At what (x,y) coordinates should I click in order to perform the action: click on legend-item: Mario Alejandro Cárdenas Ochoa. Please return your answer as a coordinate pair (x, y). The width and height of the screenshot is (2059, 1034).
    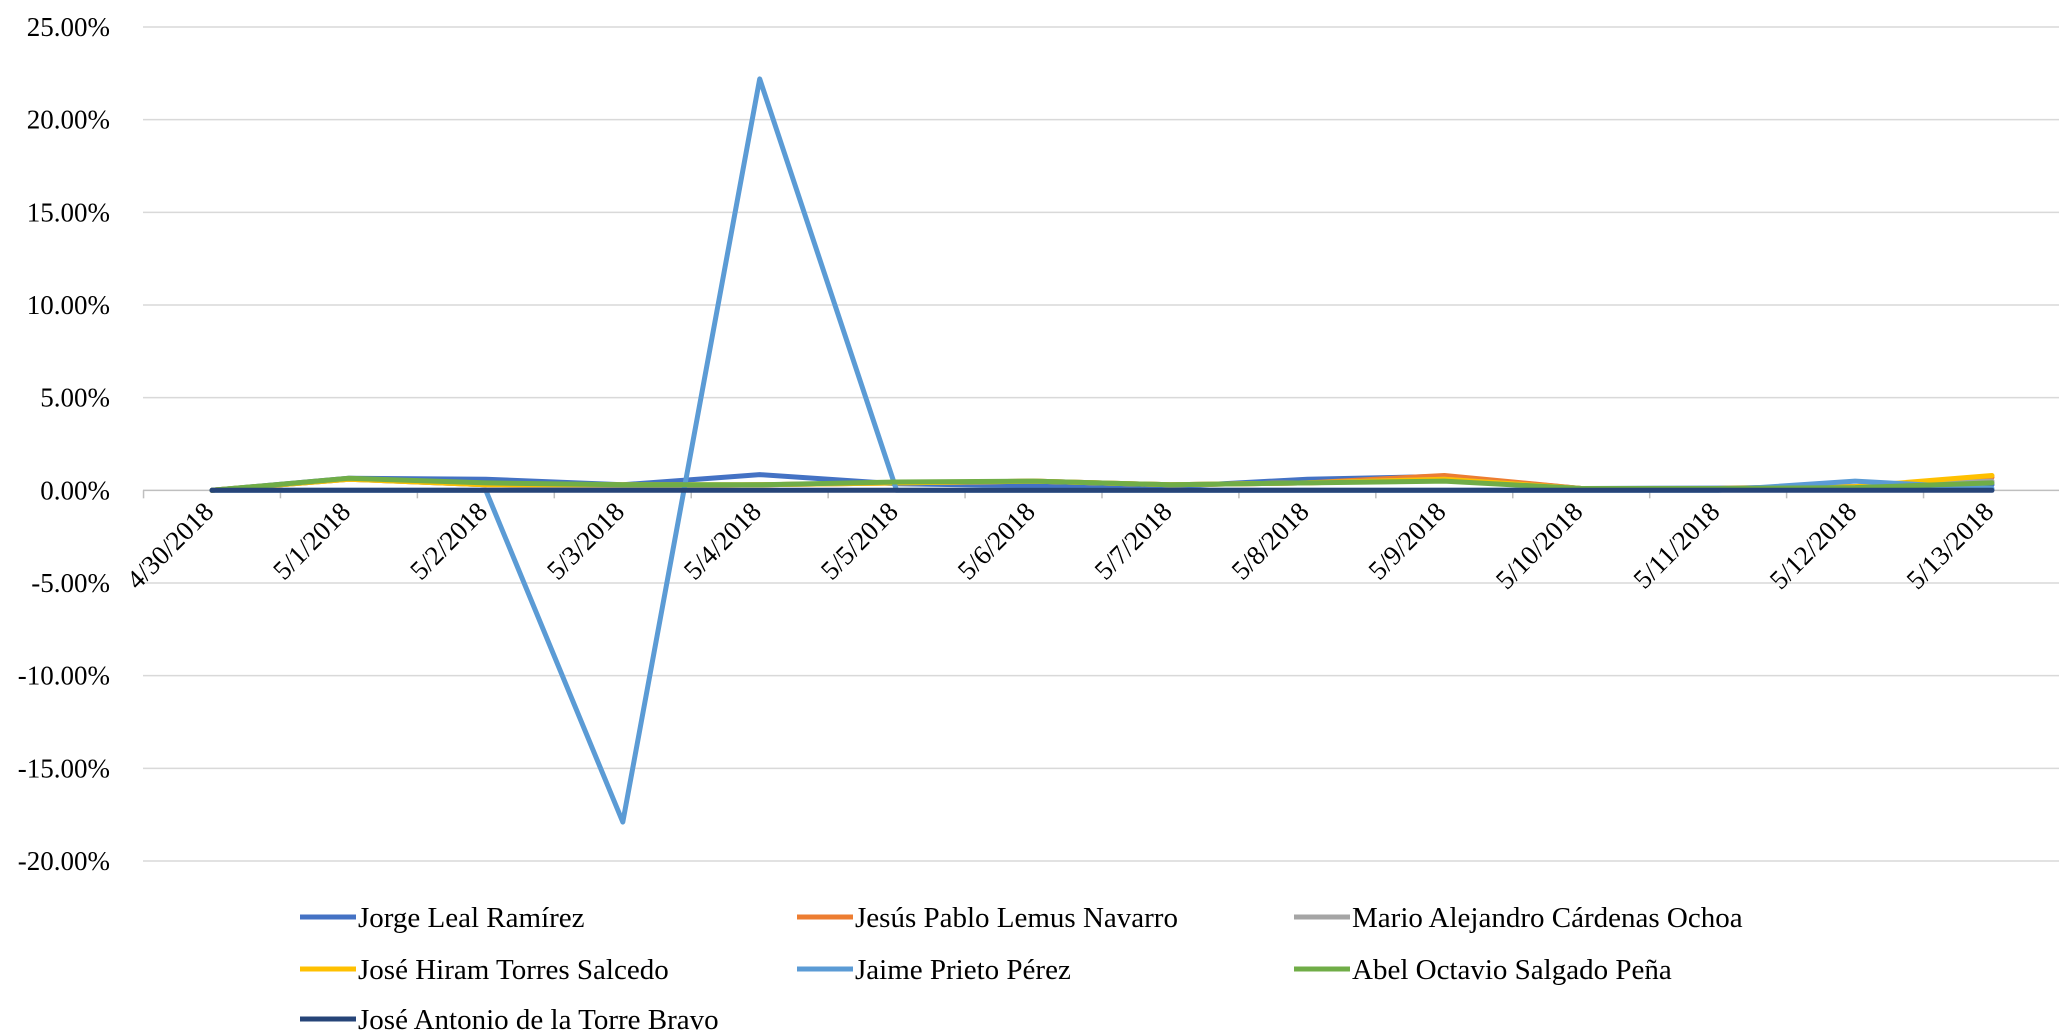
    Looking at the image, I should click on (1518, 918).